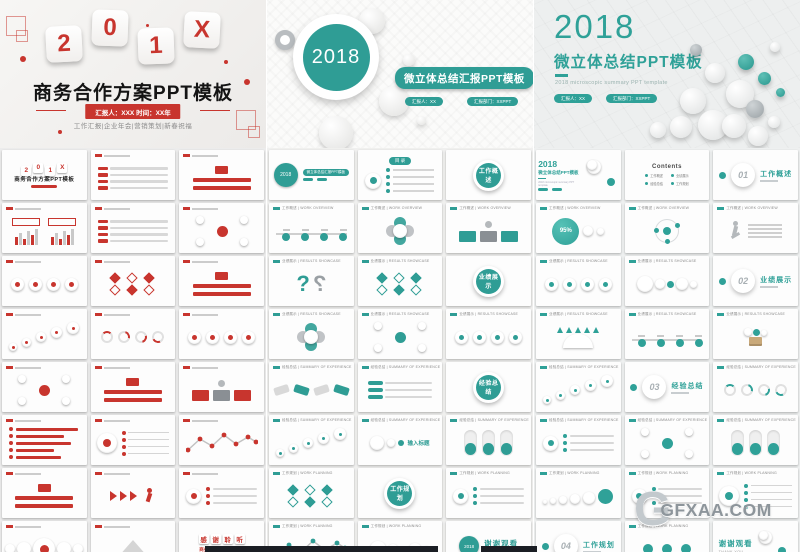  What do you see at coordinates (628, 62) in the screenshot?
I see `template-title: 微立体总结PPT模板` at bounding box center [628, 62].